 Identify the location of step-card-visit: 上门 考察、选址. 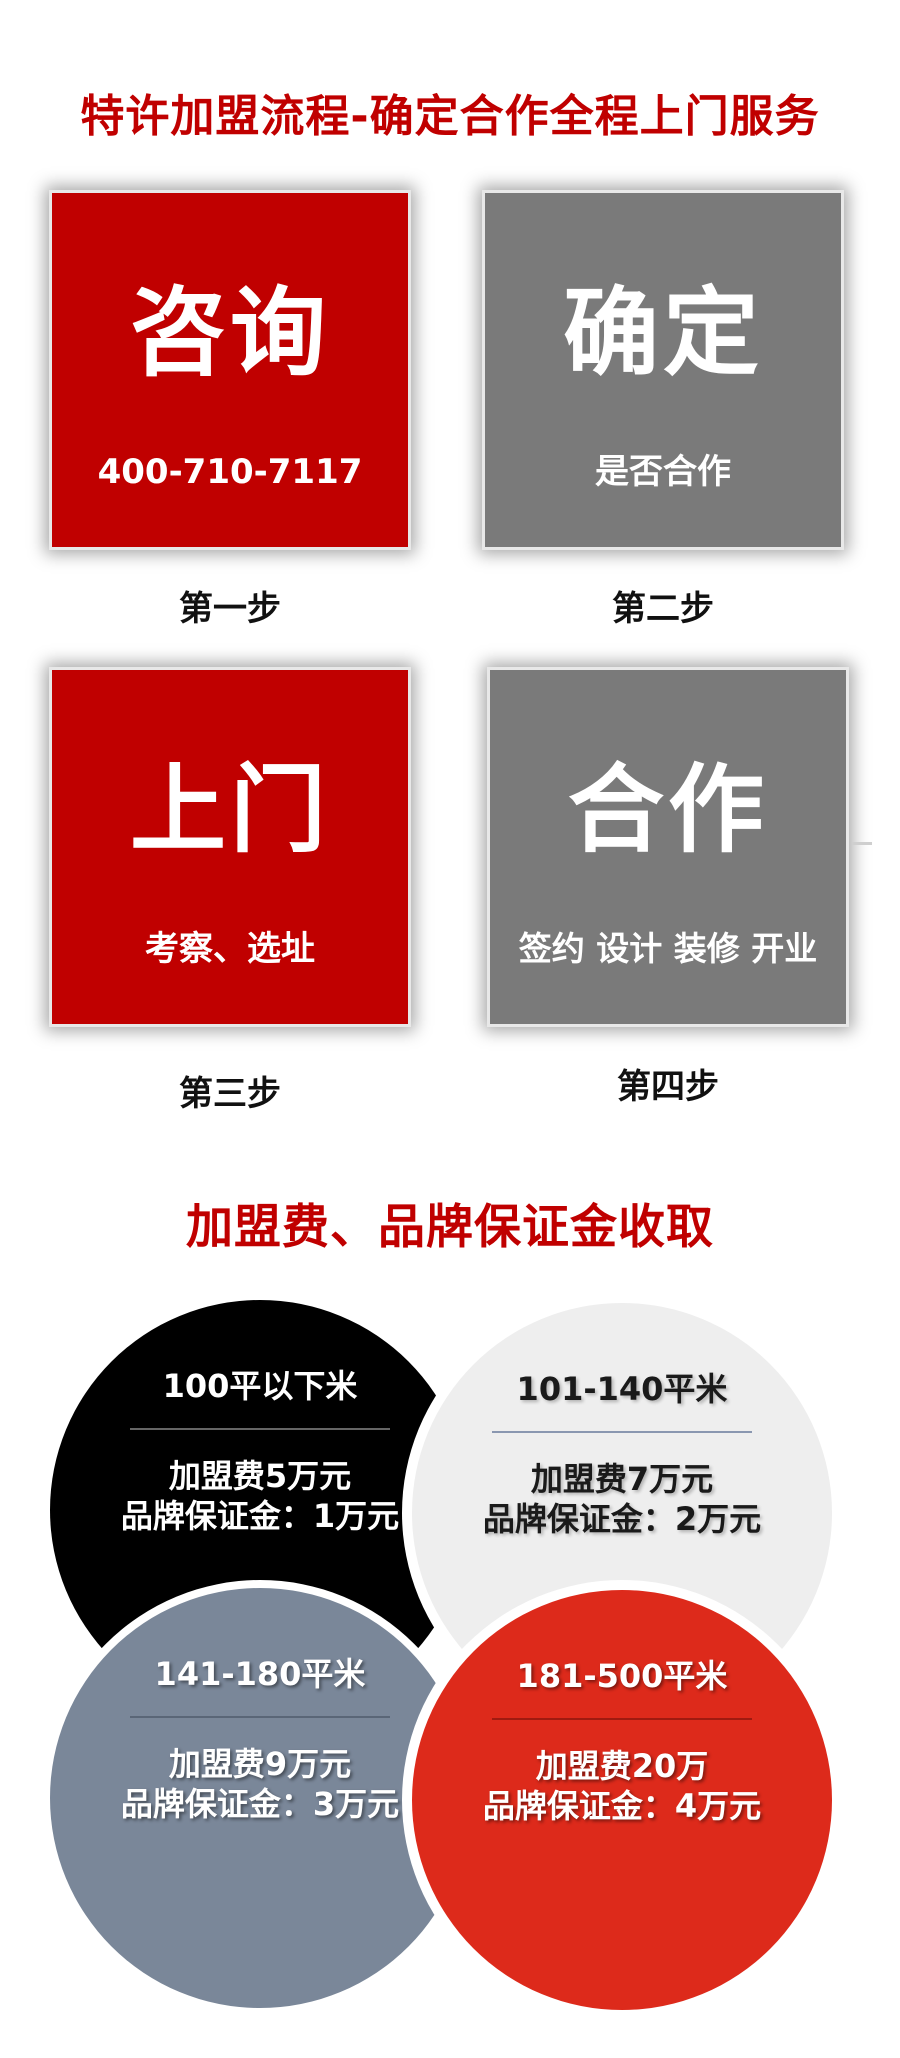
(230, 847).